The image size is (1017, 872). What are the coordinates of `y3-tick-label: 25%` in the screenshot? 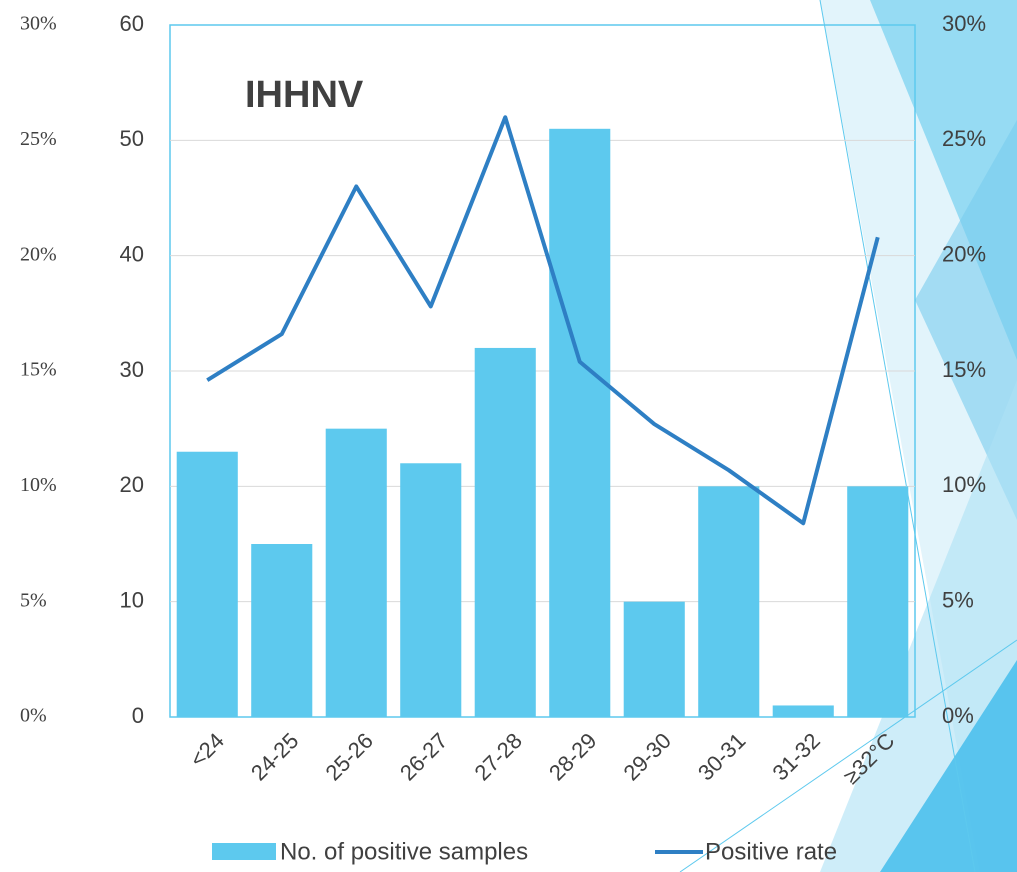 It's located at (38, 139).